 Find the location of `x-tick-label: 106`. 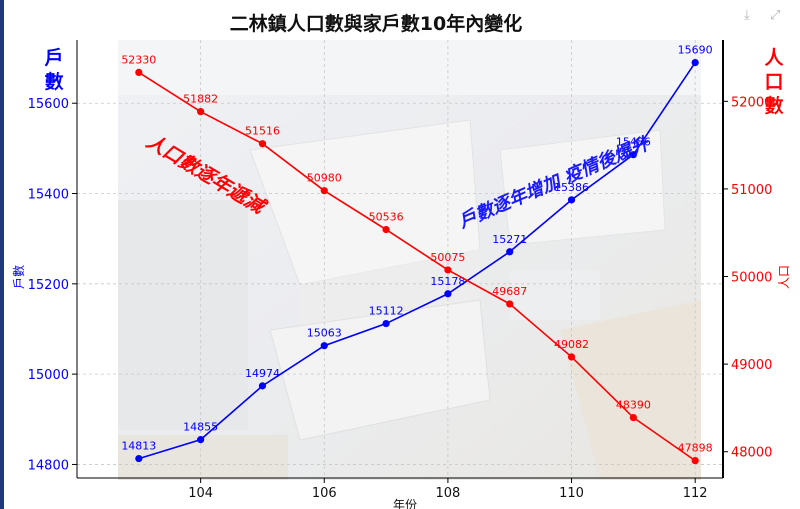

x-tick-label: 106 is located at coordinates (324, 493).